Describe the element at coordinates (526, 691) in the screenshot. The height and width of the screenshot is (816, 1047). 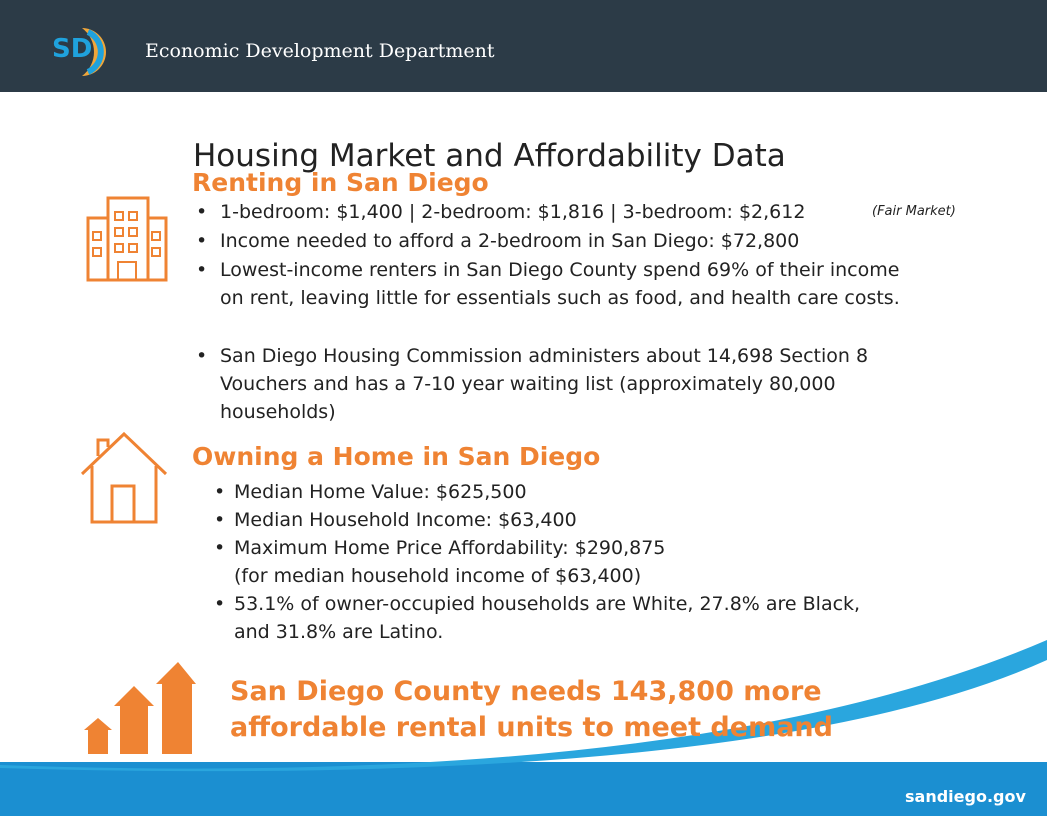
I see `callout-line: San Diego County needs 143,800 more` at that location.